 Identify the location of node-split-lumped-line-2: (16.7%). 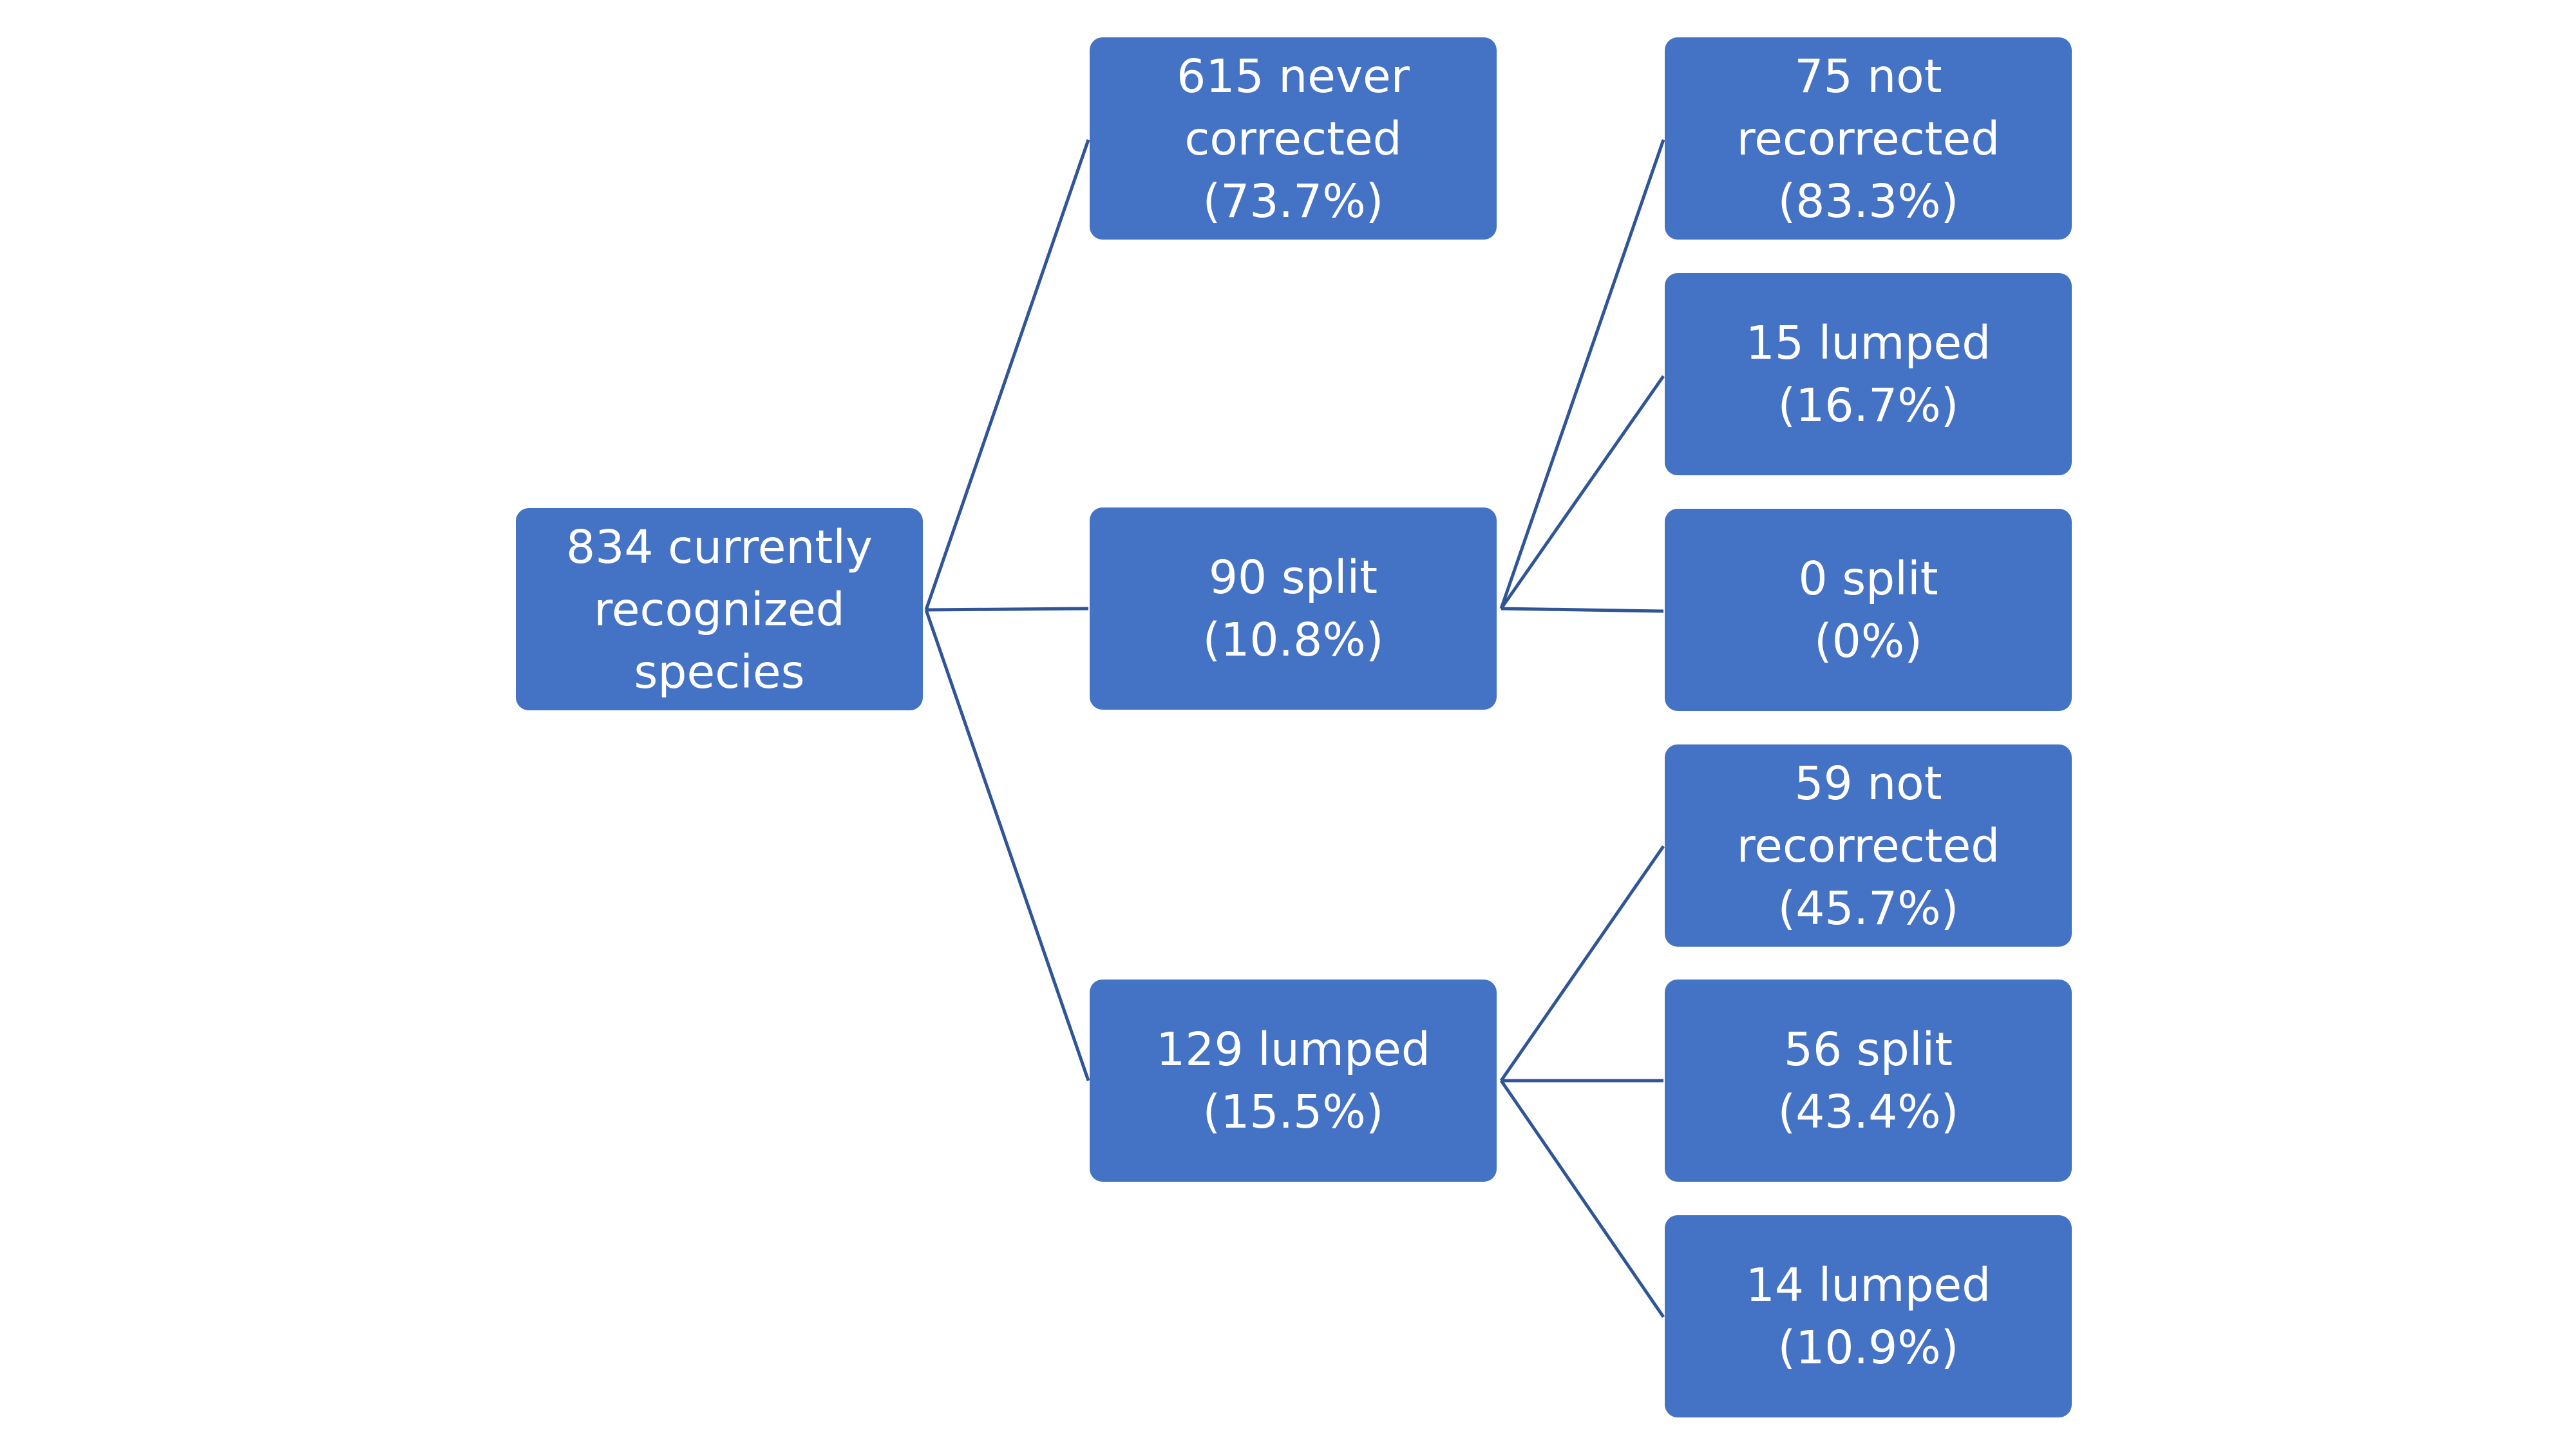
(1868, 405).